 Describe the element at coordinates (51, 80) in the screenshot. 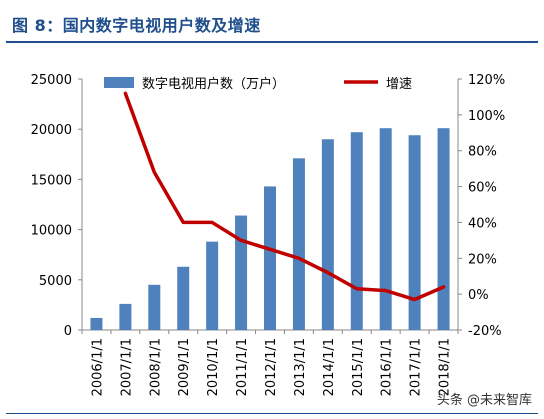

I see `left-tick-label: 25000` at that location.